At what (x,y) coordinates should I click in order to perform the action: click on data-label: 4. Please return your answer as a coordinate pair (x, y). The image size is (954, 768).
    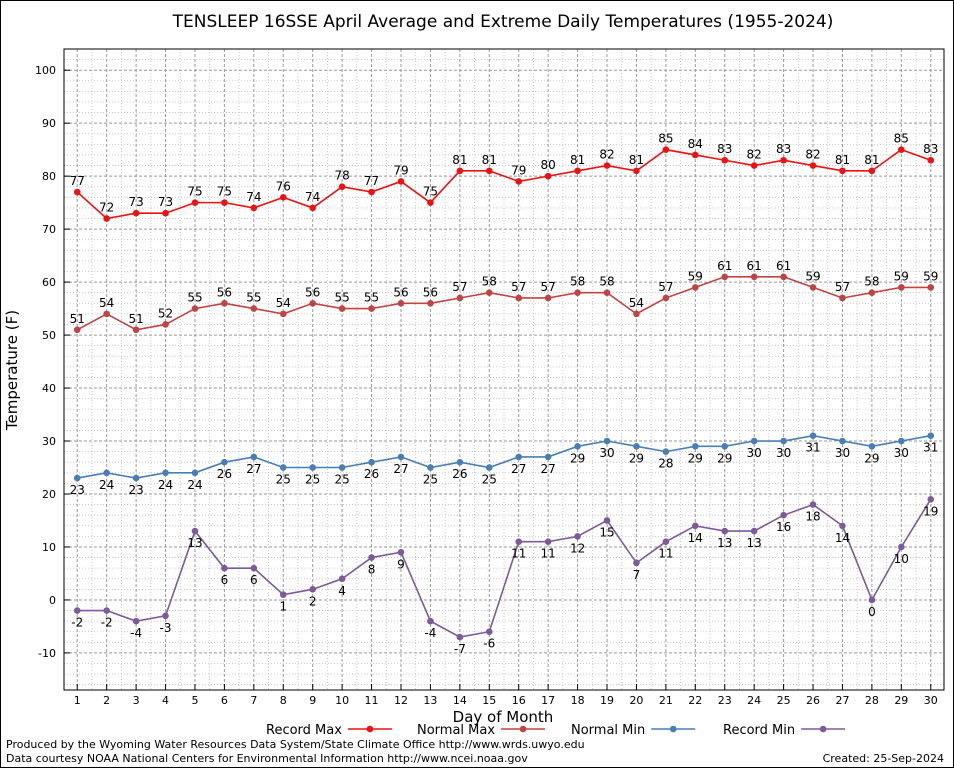
    Looking at the image, I should click on (342, 591).